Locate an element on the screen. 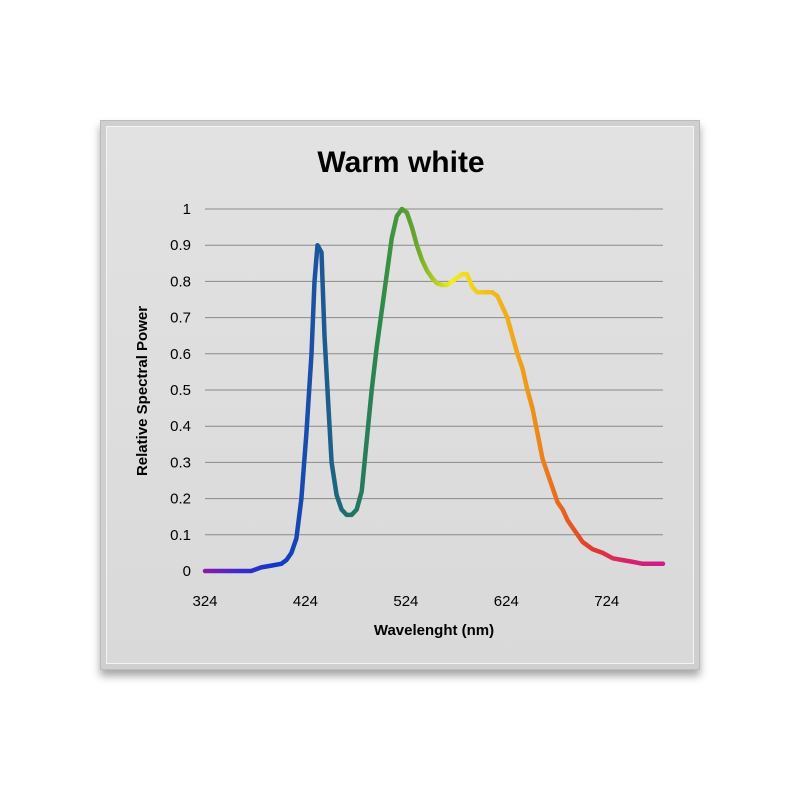 The image size is (800, 800). chart-title: Warm white is located at coordinates (400, 162).